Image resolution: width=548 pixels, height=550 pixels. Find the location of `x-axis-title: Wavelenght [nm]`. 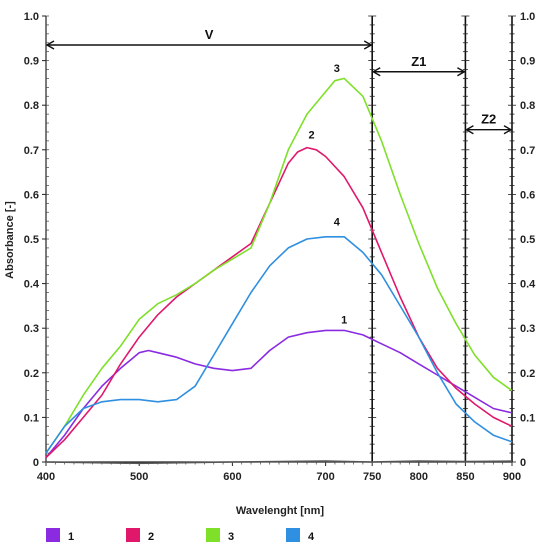

x-axis-title: Wavelenght [nm] is located at coordinates (280, 511).